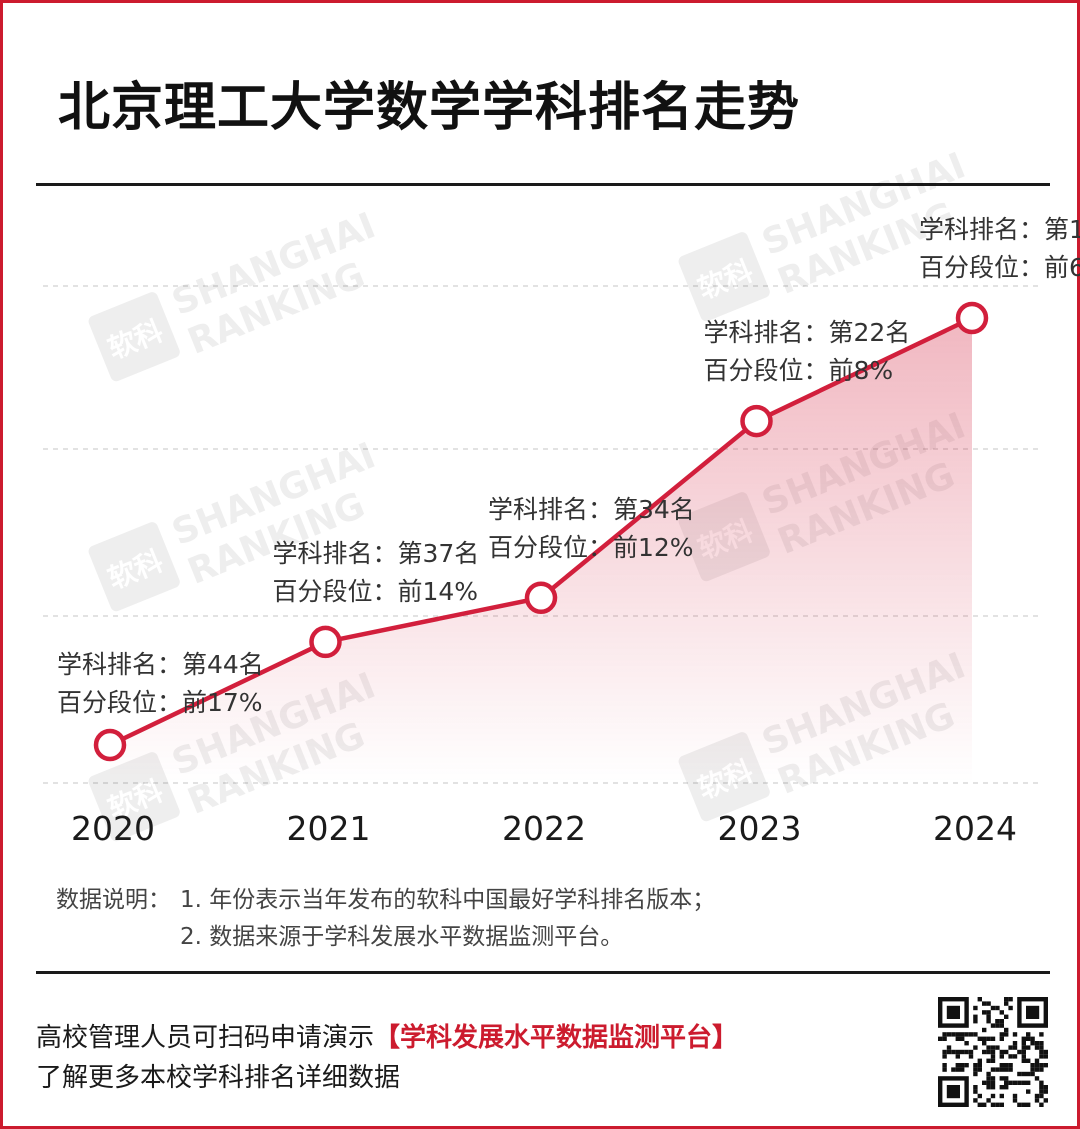 The height and width of the screenshot is (1129, 1080). What do you see at coordinates (591, 547) in the screenshot?
I see `percentile-label-2022: 百分段位：前12%` at bounding box center [591, 547].